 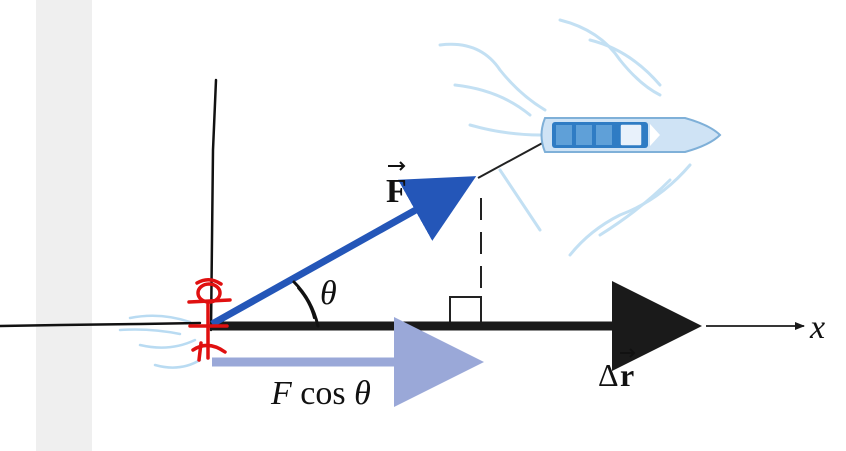 I want to click on sketch-vertical-line, so click(x=213, y=205).